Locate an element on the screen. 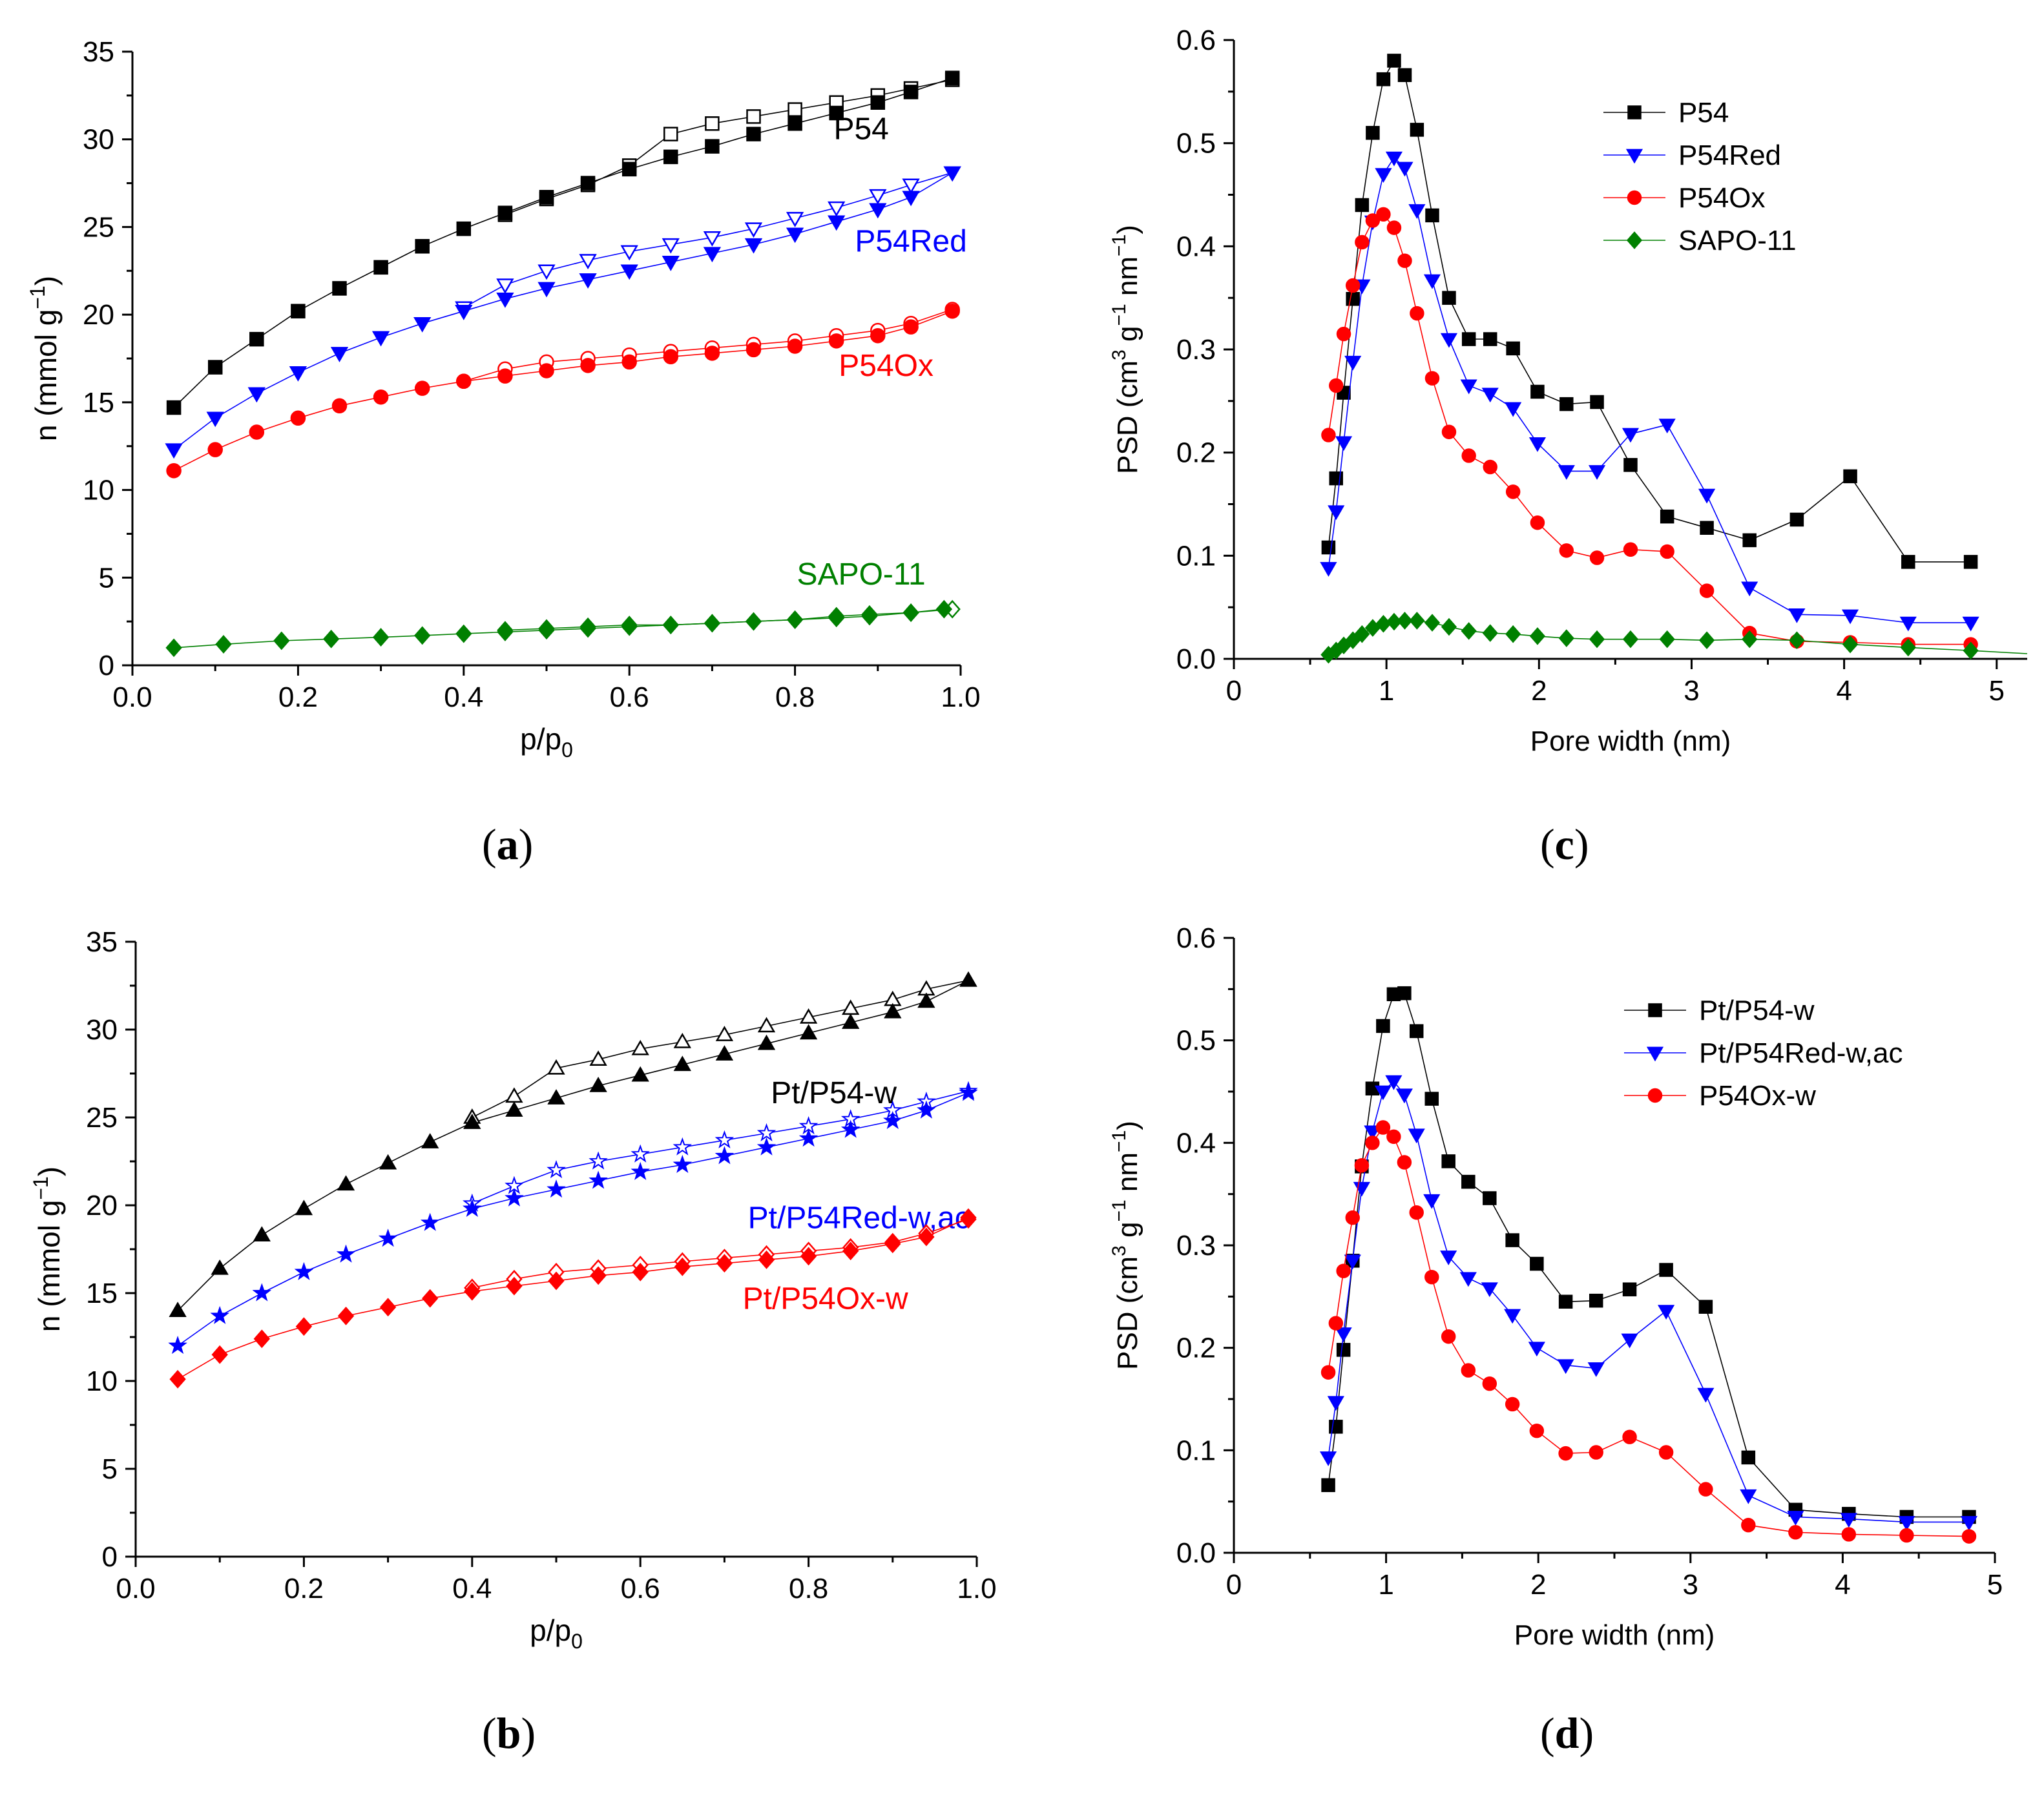 The image size is (2044, 1795). series-label-p54ox: P54Ox is located at coordinates (886, 366).